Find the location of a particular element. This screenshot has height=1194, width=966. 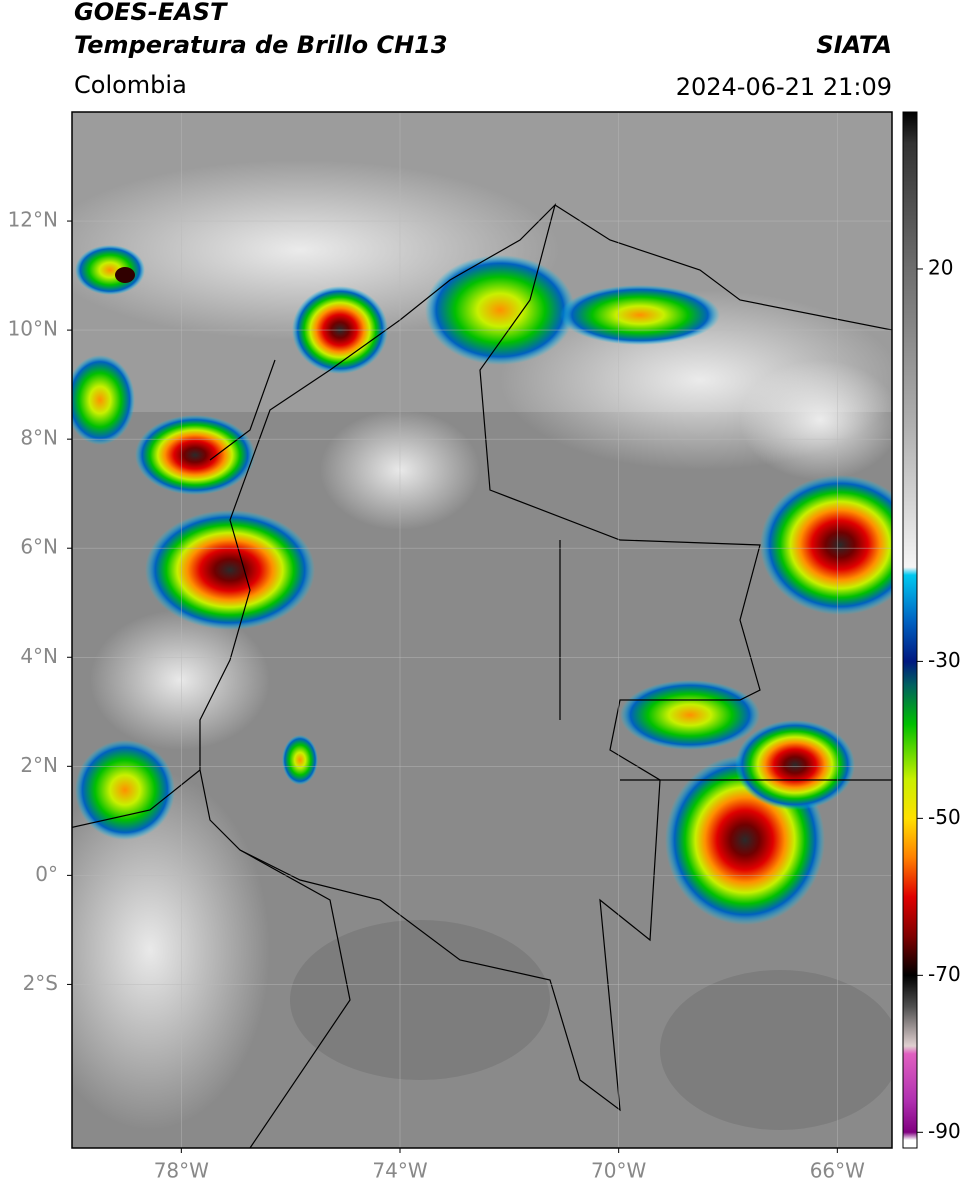

colorbar is located at coordinates (910, 630).